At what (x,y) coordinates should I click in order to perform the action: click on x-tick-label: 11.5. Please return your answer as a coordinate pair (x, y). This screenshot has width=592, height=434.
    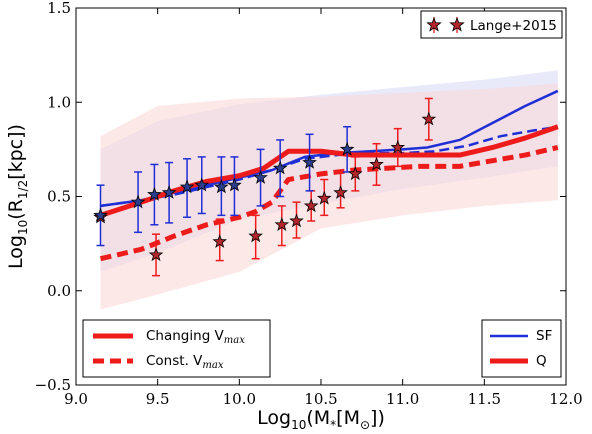
    Looking at the image, I should click on (484, 399).